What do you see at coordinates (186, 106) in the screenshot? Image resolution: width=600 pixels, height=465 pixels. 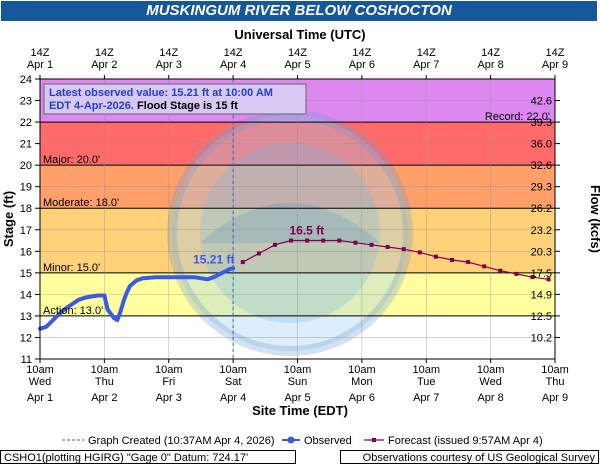 I see `flood-stage-note: Flood Stage is 15 ft` at bounding box center [186, 106].